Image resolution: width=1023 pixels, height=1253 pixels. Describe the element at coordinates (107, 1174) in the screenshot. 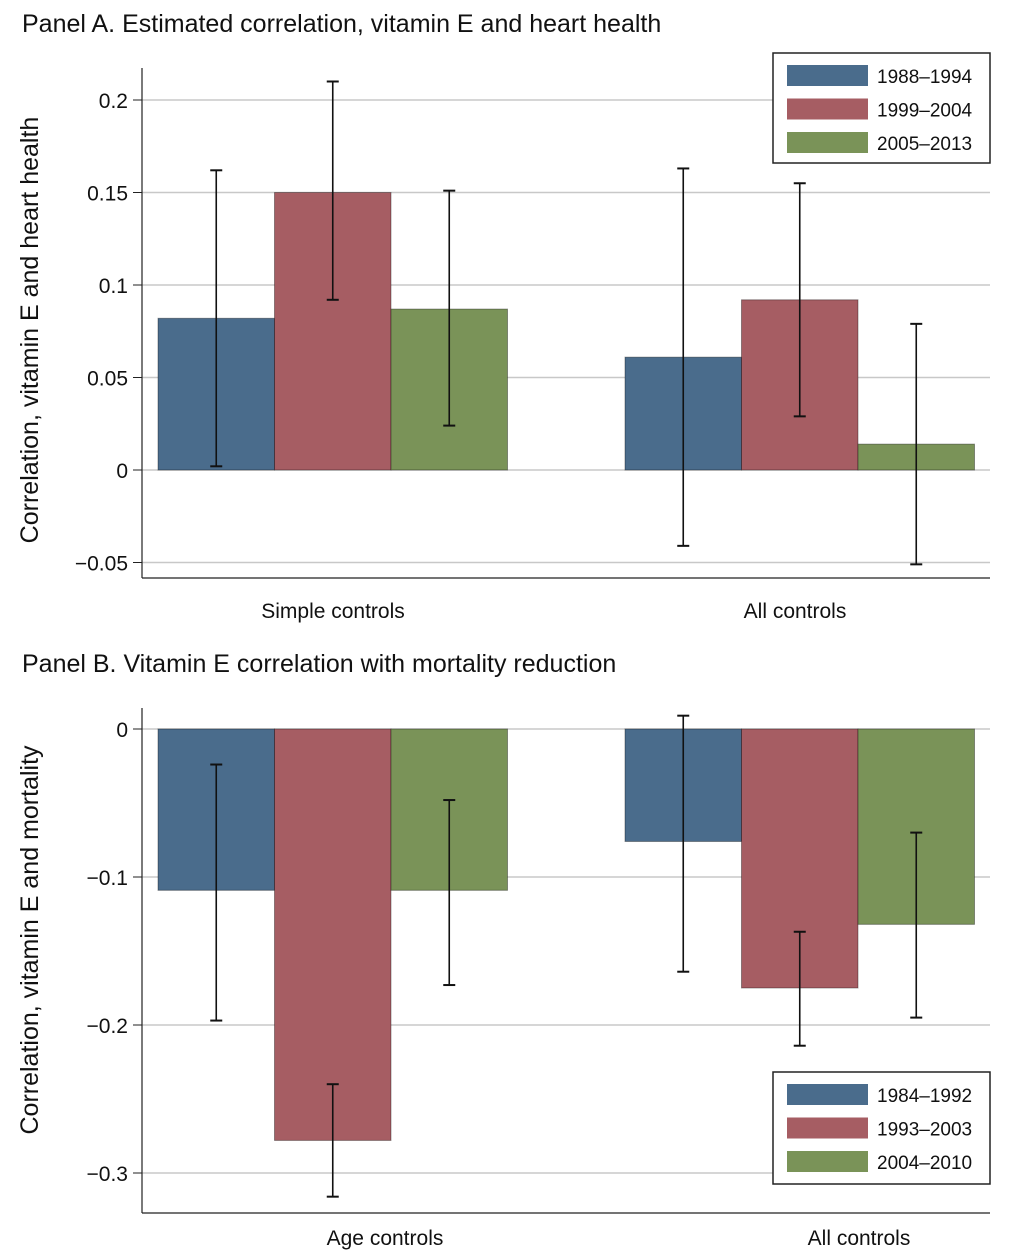

I see `y-tick-label: −0.3` at that location.